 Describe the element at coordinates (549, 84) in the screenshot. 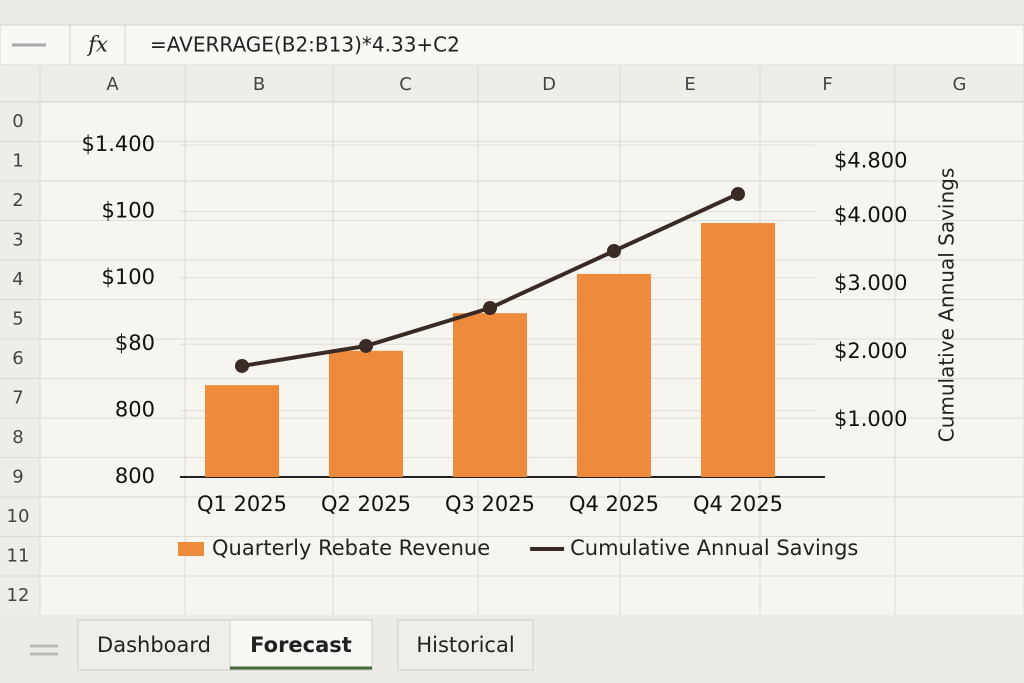

I see `column-header: D` at that location.